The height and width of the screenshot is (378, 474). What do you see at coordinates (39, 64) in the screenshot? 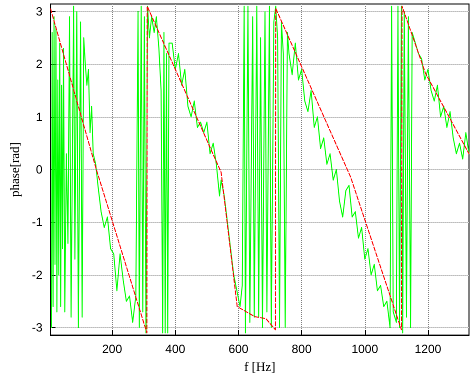
I see `y-tick-label: 2` at bounding box center [39, 64].